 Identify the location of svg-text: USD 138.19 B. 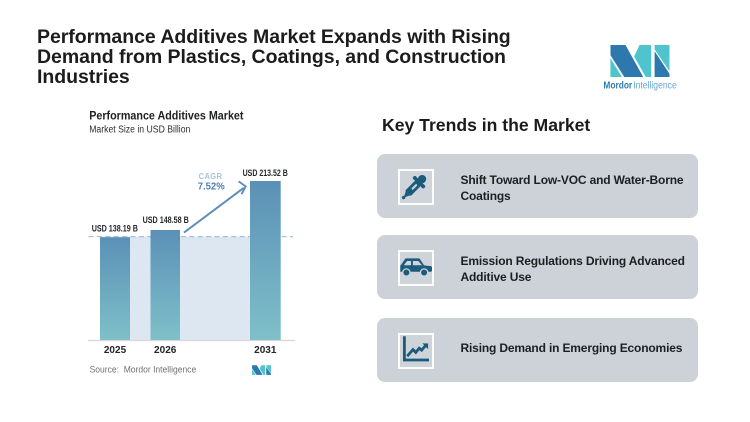
(115, 229).